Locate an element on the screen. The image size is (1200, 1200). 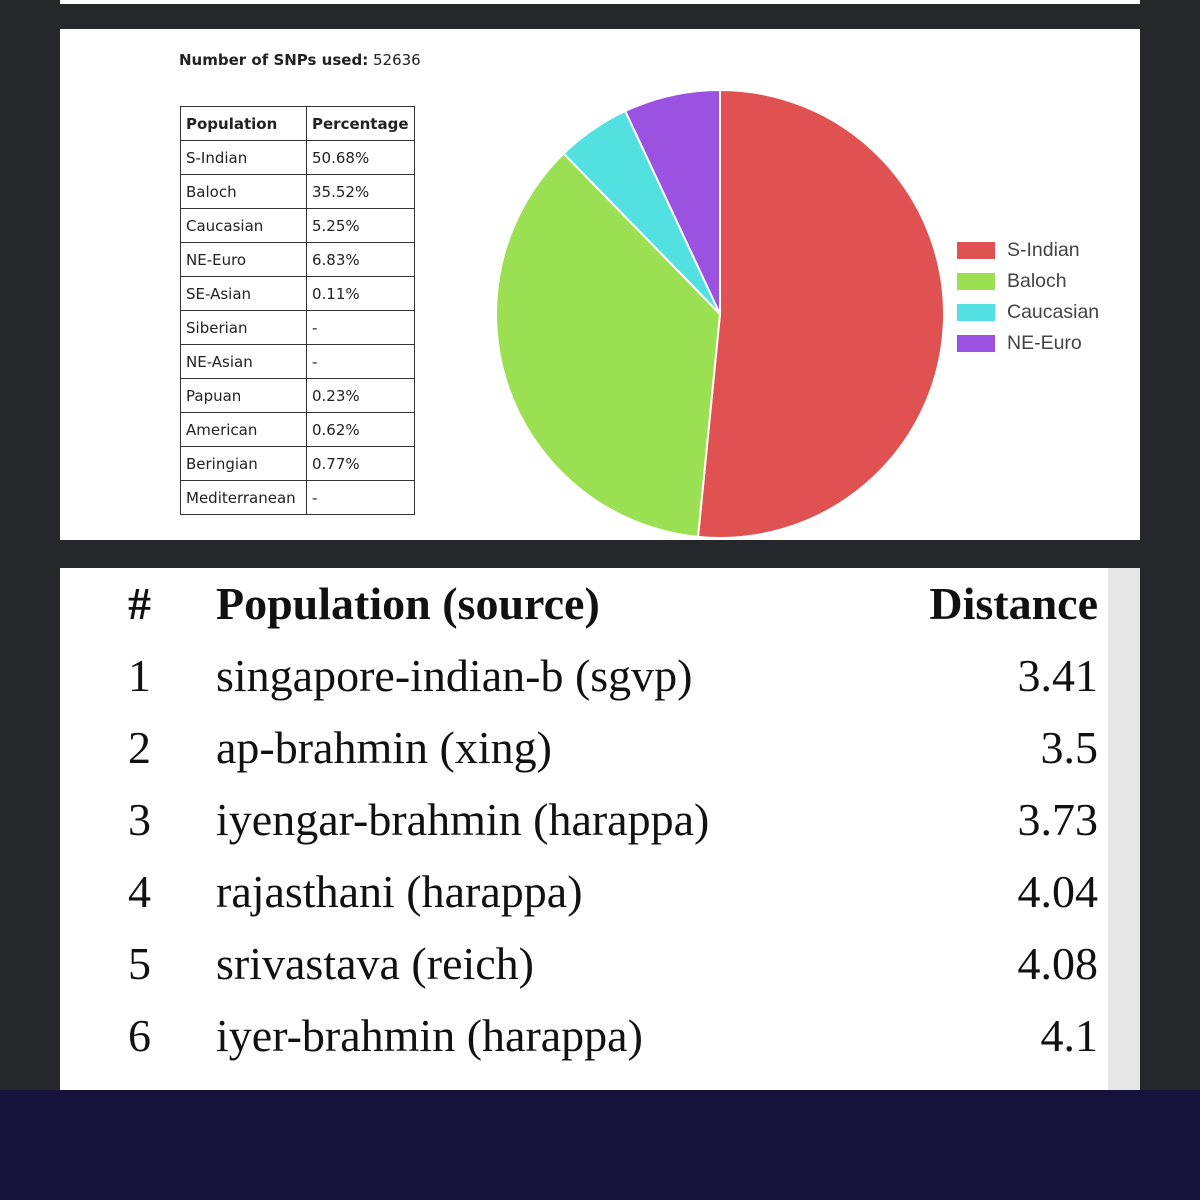
percentage-cell: 0.11% is located at coordinates (360, 293).